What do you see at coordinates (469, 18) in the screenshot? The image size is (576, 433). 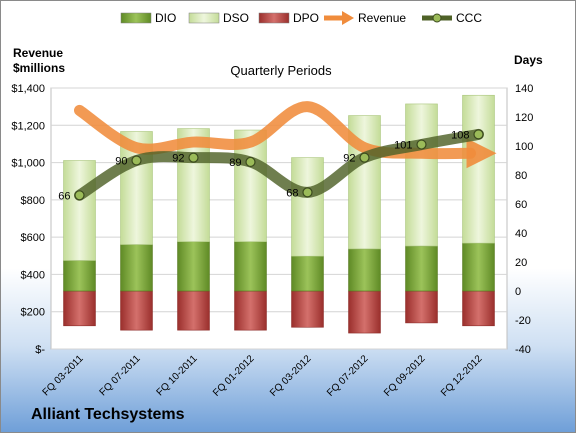 I see `legend-label-ccc: CCC` at bounding box center [469, 18].